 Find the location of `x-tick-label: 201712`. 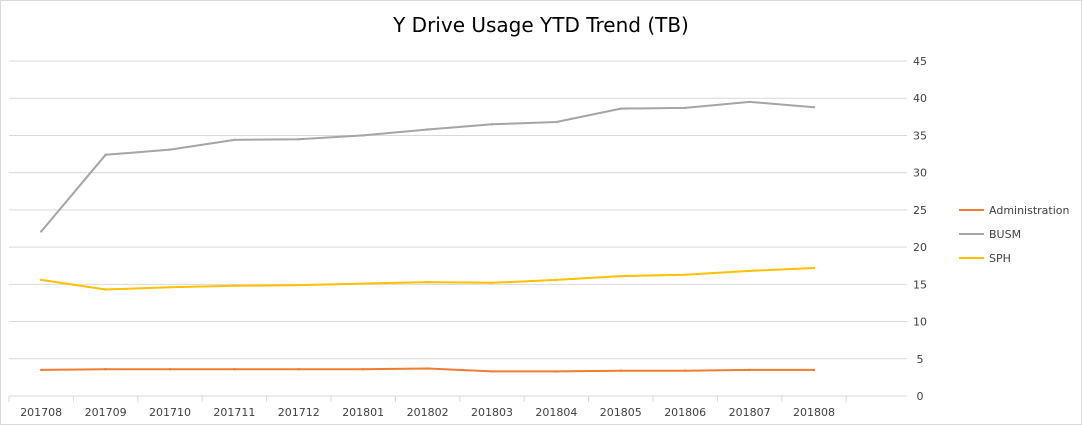

x-tick-label: 201712 is located at coordinates (299, 412).